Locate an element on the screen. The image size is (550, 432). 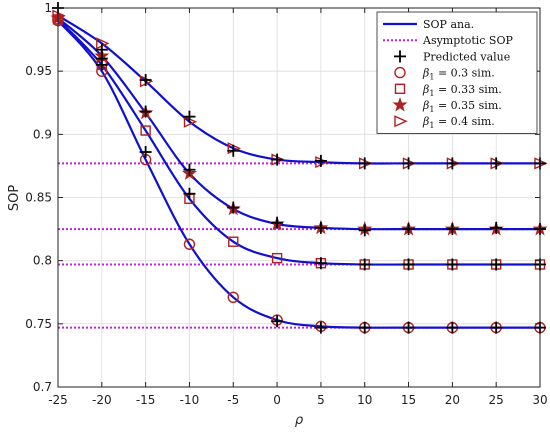
triangle-marker is located at coordinates (401, 121).